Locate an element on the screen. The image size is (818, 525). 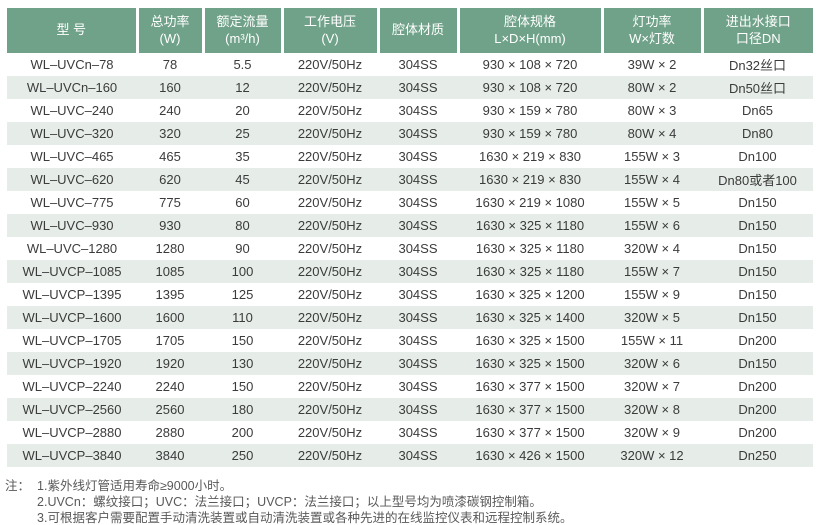
table-cell: 1630 × 325 × 1200 is located at coordinates (530, 294).